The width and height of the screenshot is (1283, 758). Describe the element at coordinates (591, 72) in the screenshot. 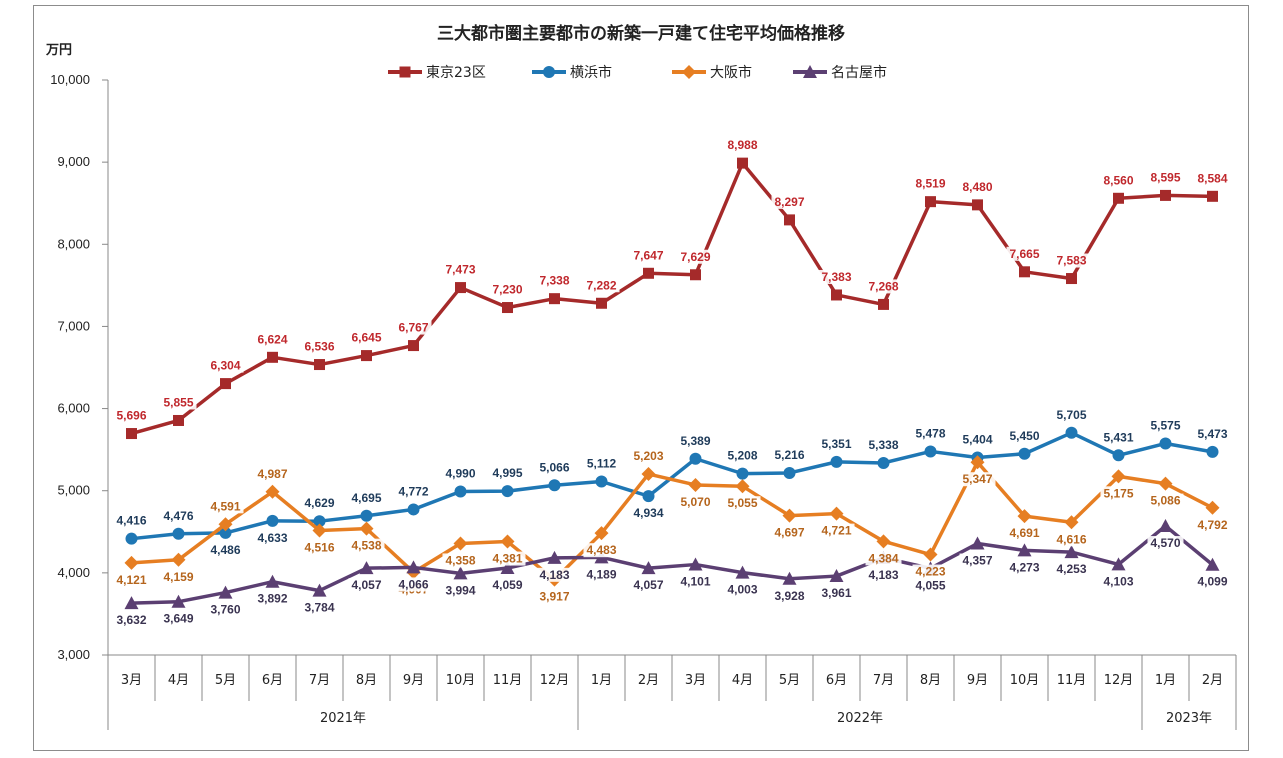

I see `legend-entry: 横浜市` at that location.